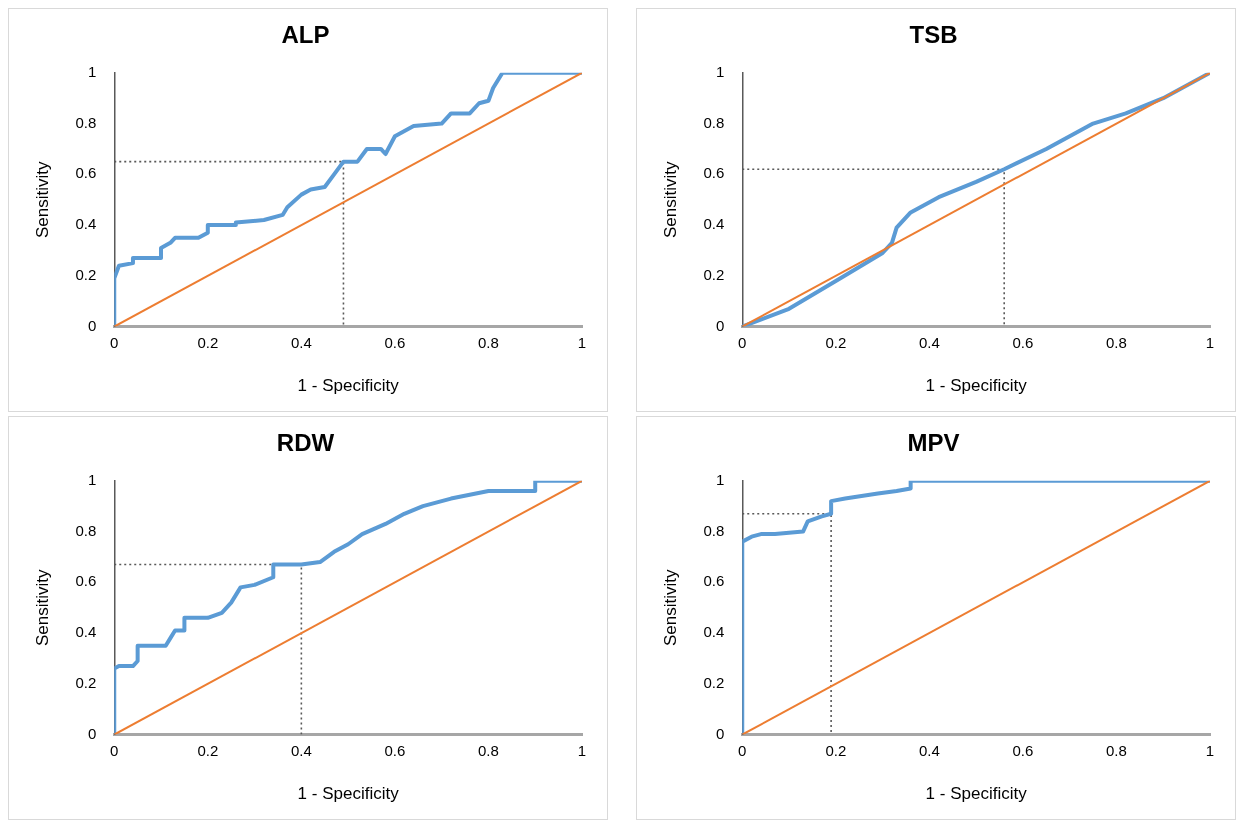 This screenshot has width=1247, height=825. What do you see at coordinates (933, 443) in the screenshot?
I see `chart-title: MPV` at bounding box center [933, 443].